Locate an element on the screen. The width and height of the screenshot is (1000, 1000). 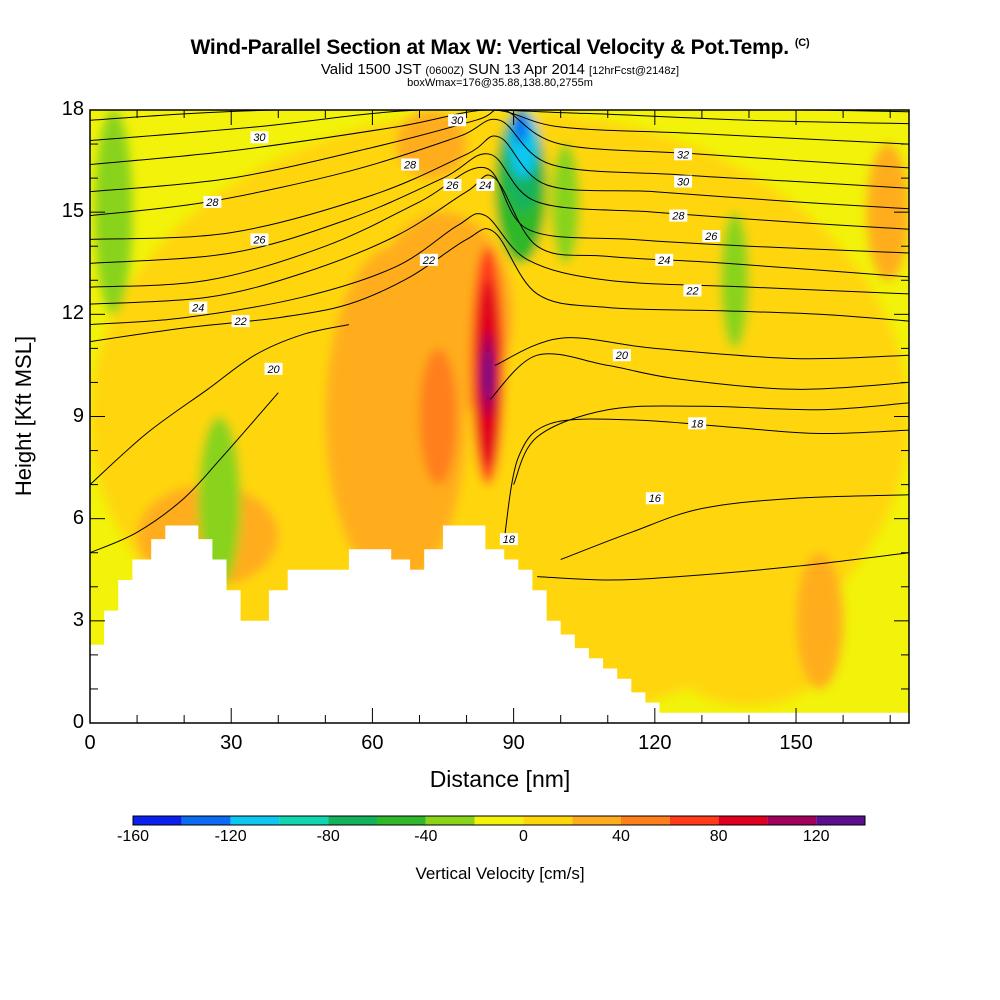
contour-label: 32 is located at coordinates (683, 155).